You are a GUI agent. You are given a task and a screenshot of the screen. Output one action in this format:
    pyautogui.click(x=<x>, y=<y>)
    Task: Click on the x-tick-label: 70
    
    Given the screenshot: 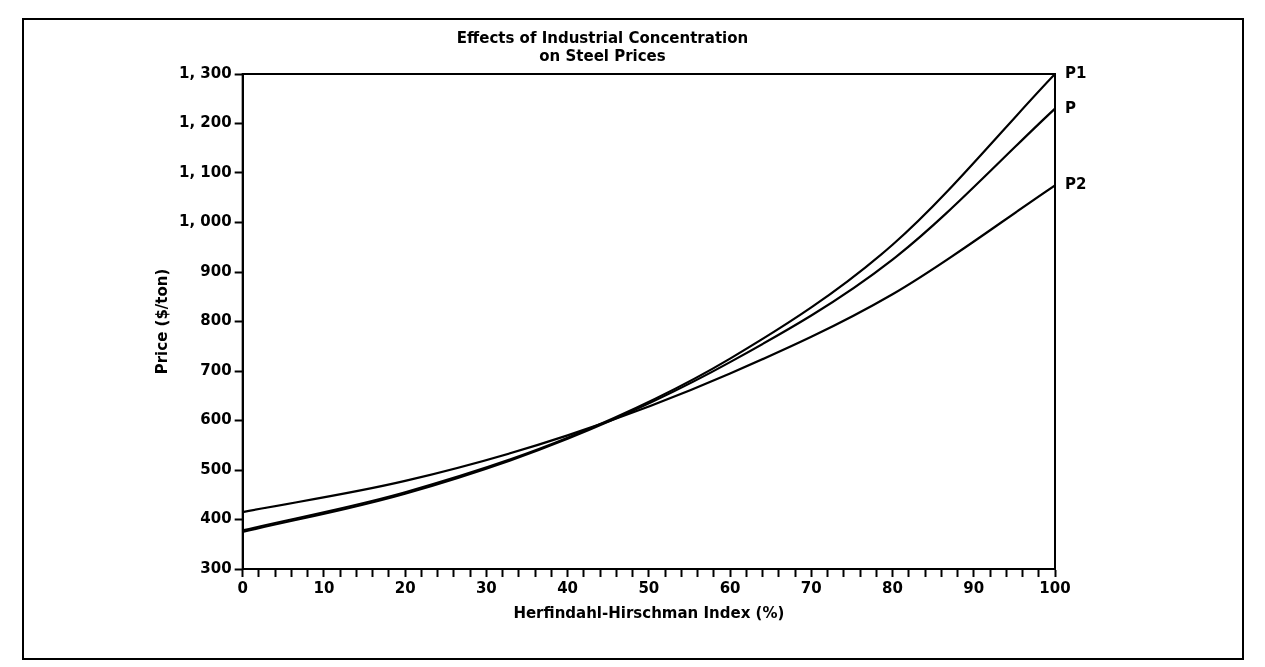 What is the action you would take?
    pyautogui.click(x=811, y=587)
    